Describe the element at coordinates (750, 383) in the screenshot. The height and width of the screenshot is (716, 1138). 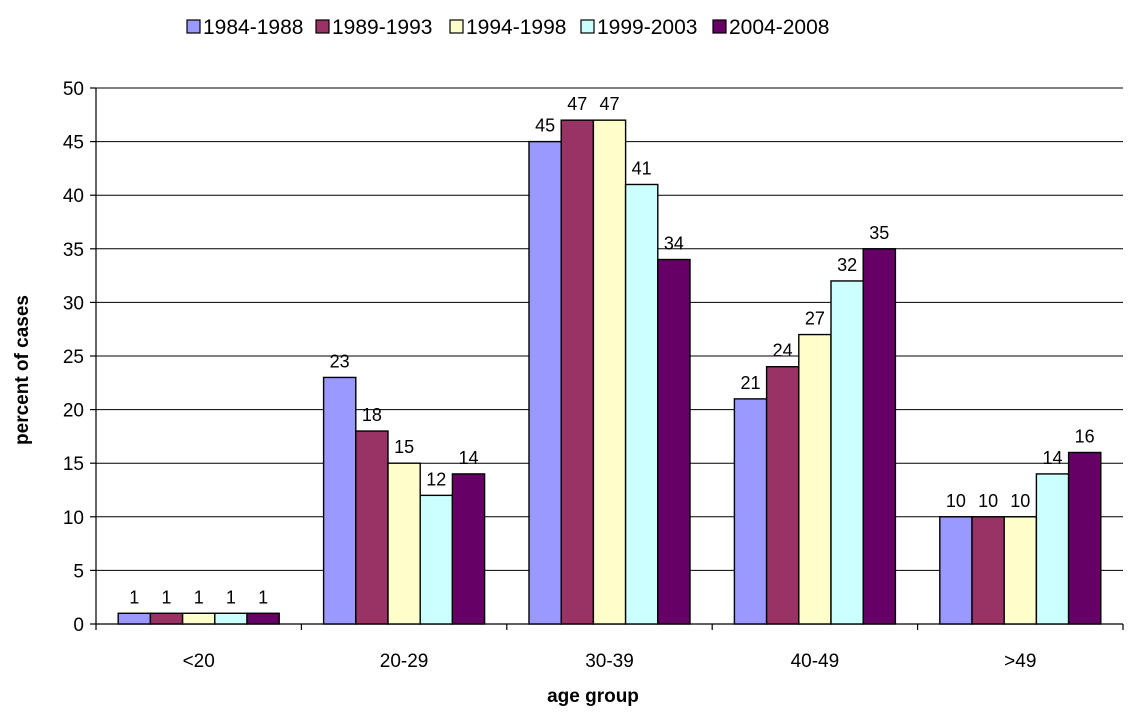
I see `data-label: 21` at that location.